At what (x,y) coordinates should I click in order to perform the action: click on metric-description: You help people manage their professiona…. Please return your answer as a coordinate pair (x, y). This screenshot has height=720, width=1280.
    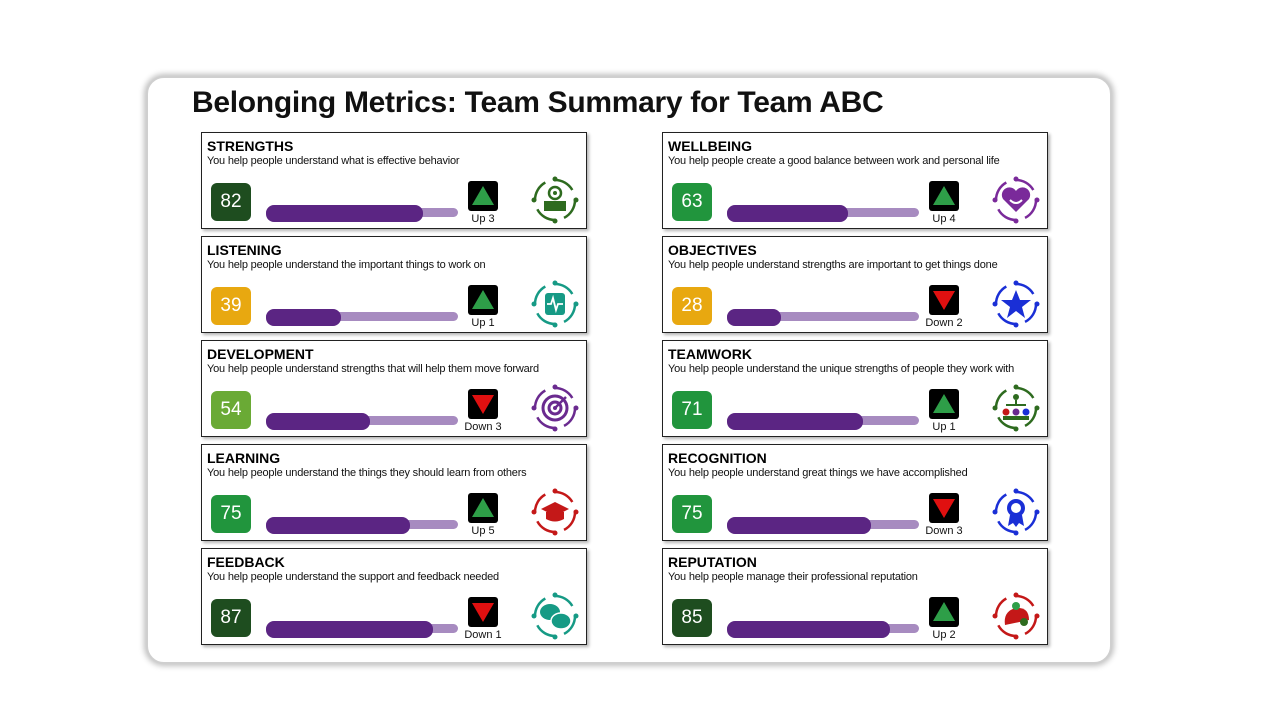
    Looking at the image, I should click on (793, 577).